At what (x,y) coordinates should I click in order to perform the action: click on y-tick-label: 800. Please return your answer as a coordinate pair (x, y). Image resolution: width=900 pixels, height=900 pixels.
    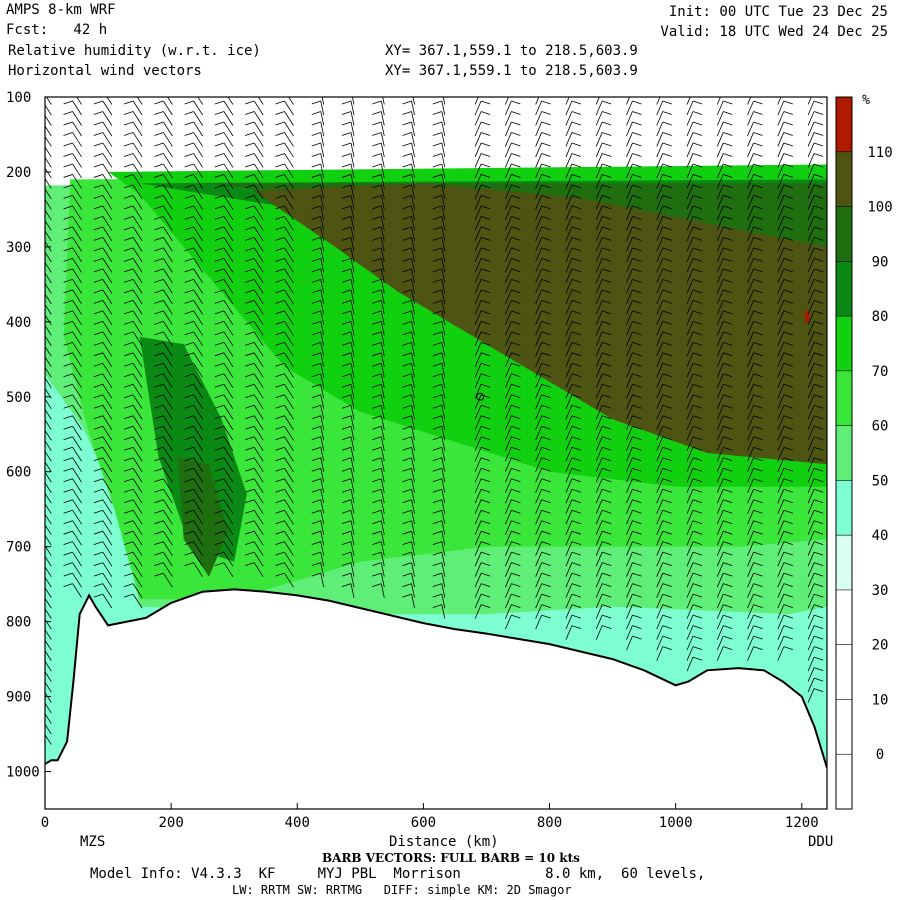
    Looking at the image, I should click on (18, 623).